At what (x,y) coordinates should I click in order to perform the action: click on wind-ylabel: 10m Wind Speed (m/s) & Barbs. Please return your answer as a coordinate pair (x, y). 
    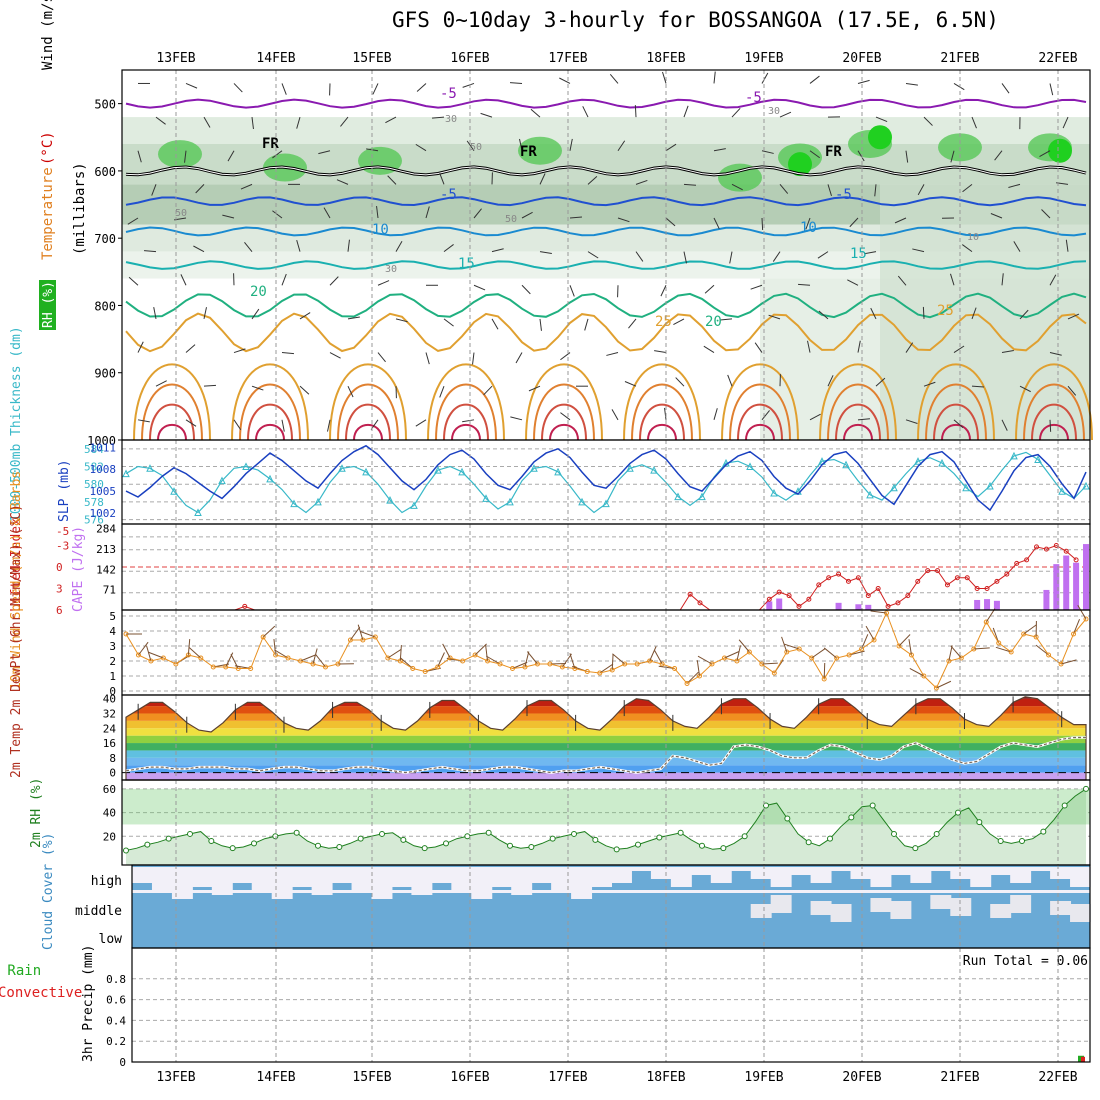
    Looking at the image, I should click on (16, 580).